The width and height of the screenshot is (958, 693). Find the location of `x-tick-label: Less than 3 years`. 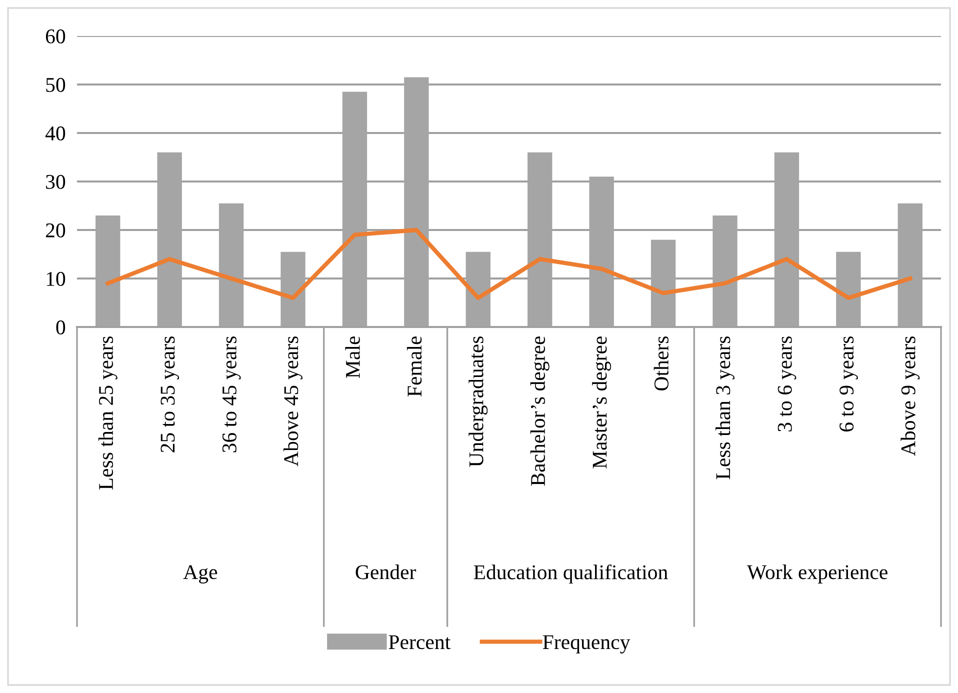

x-tick-label: Less than 3 years is located at coordinates (725, 408).